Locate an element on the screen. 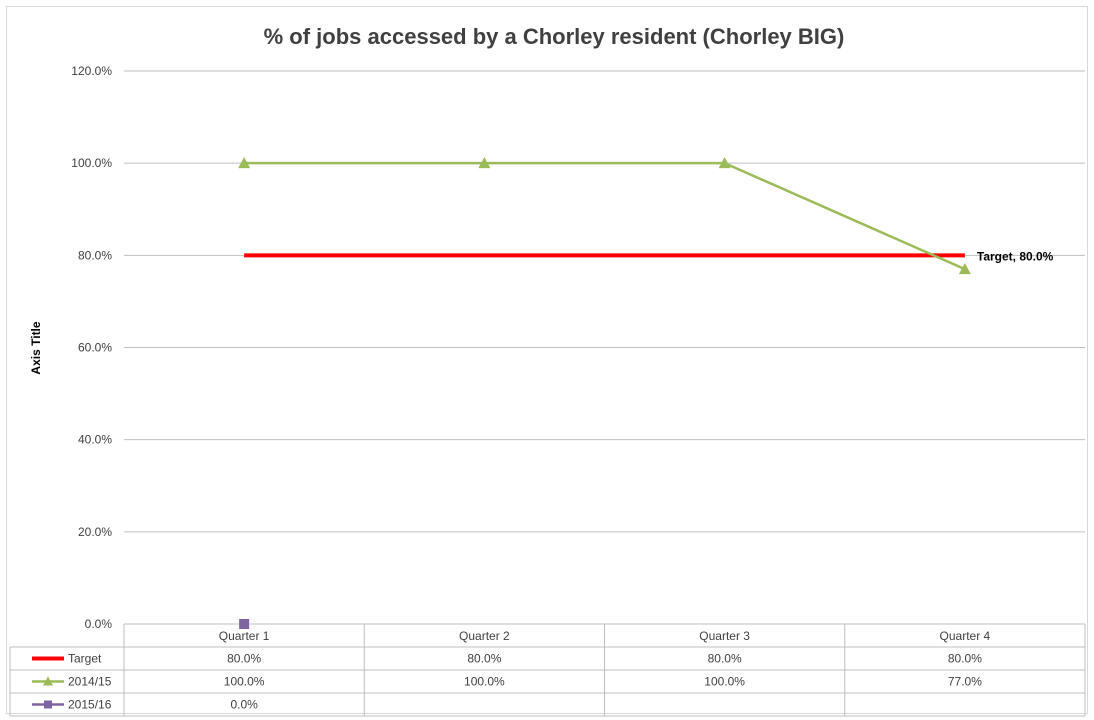 The width and height of the screenshot is (1094, 720). table-value: 0.0% is located at coordinates (244, 705).